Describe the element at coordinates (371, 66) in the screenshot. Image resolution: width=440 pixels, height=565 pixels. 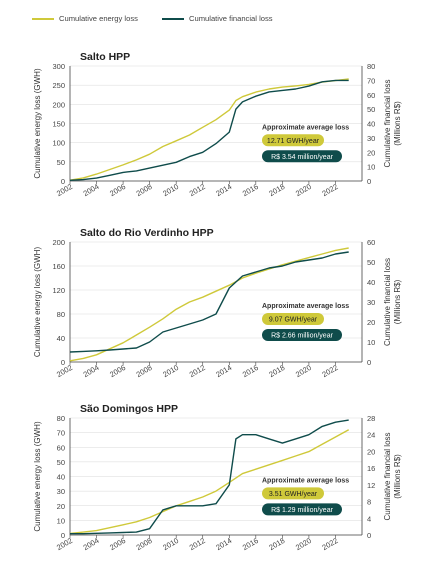
I see `y2-tick-label: 80` at that location.